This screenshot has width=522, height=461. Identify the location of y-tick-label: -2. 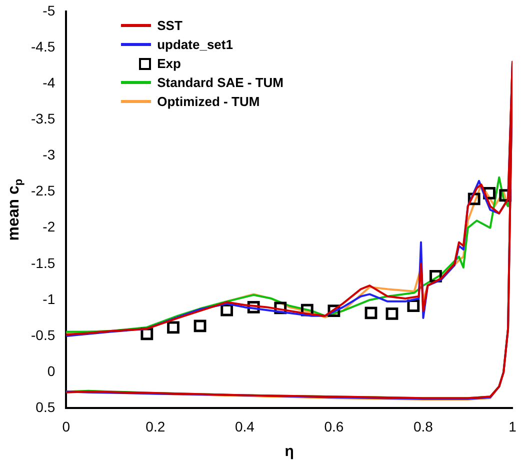
(49, 226).